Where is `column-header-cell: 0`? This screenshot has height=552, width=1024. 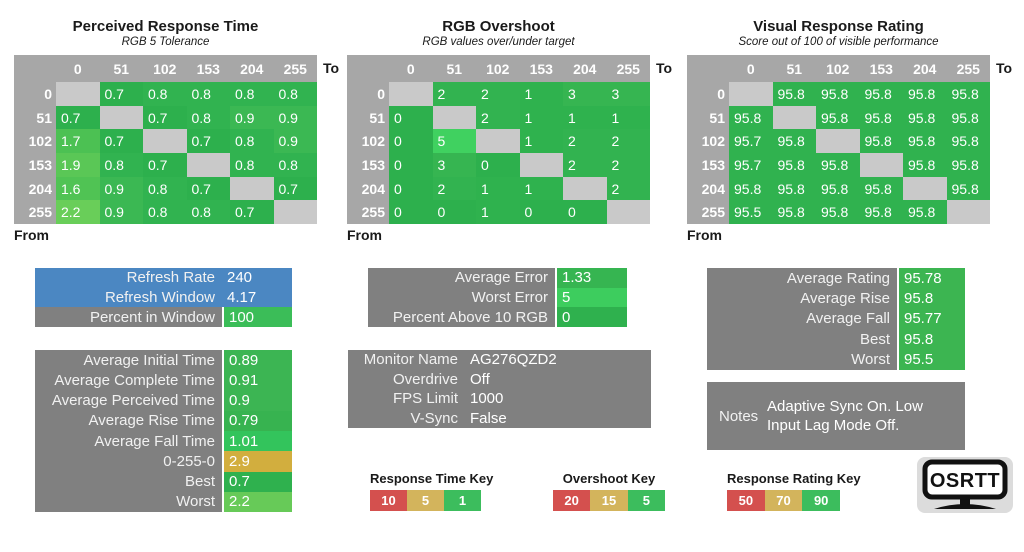
column-header-cell: 0 is located at coordinates (411, 68).